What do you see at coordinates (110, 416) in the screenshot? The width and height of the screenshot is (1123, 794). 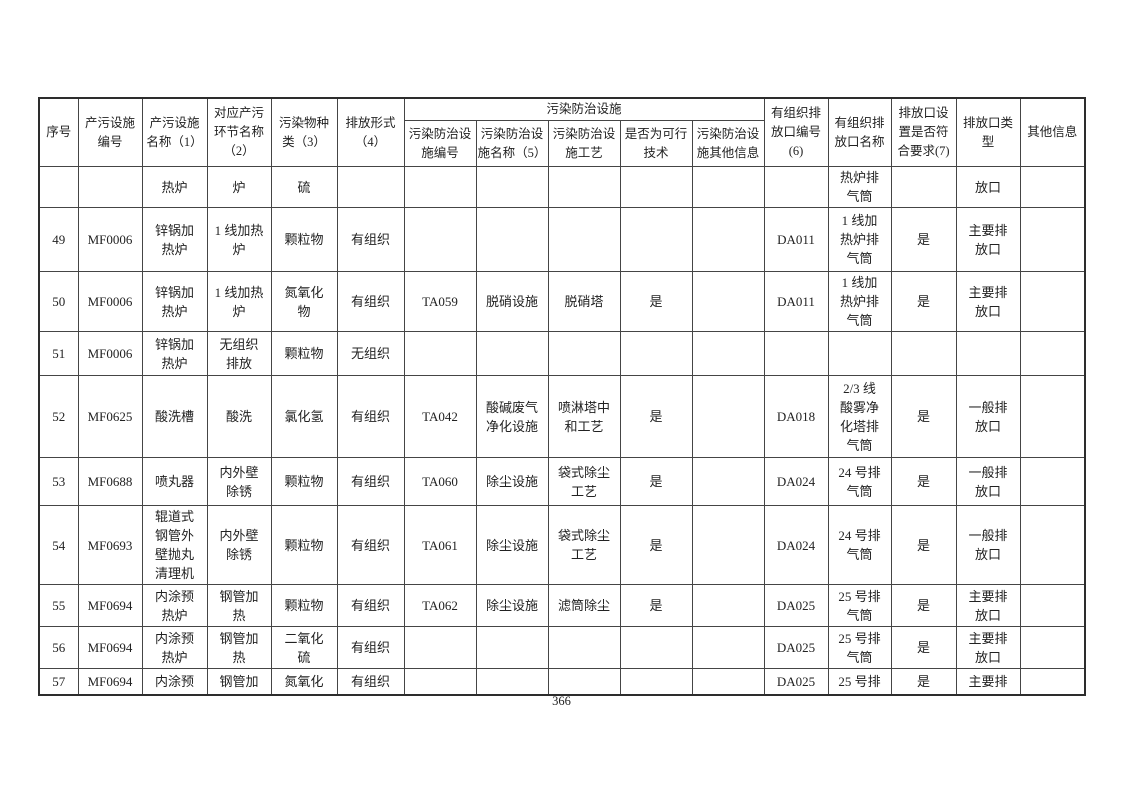 I see `table-cell: MF0625` at bounding box center [110, 416].